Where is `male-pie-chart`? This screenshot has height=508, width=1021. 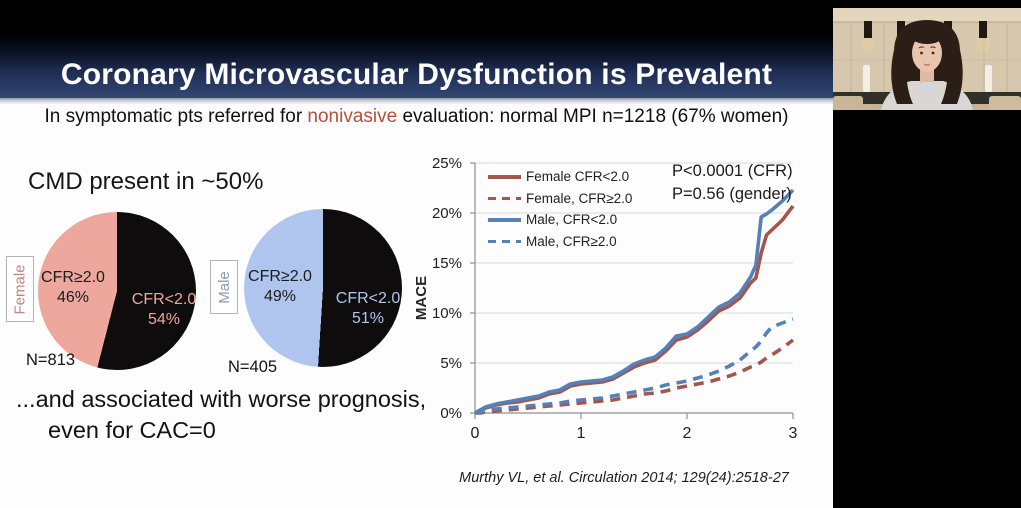 male-pie-chart is located at coordinates (323, 288).